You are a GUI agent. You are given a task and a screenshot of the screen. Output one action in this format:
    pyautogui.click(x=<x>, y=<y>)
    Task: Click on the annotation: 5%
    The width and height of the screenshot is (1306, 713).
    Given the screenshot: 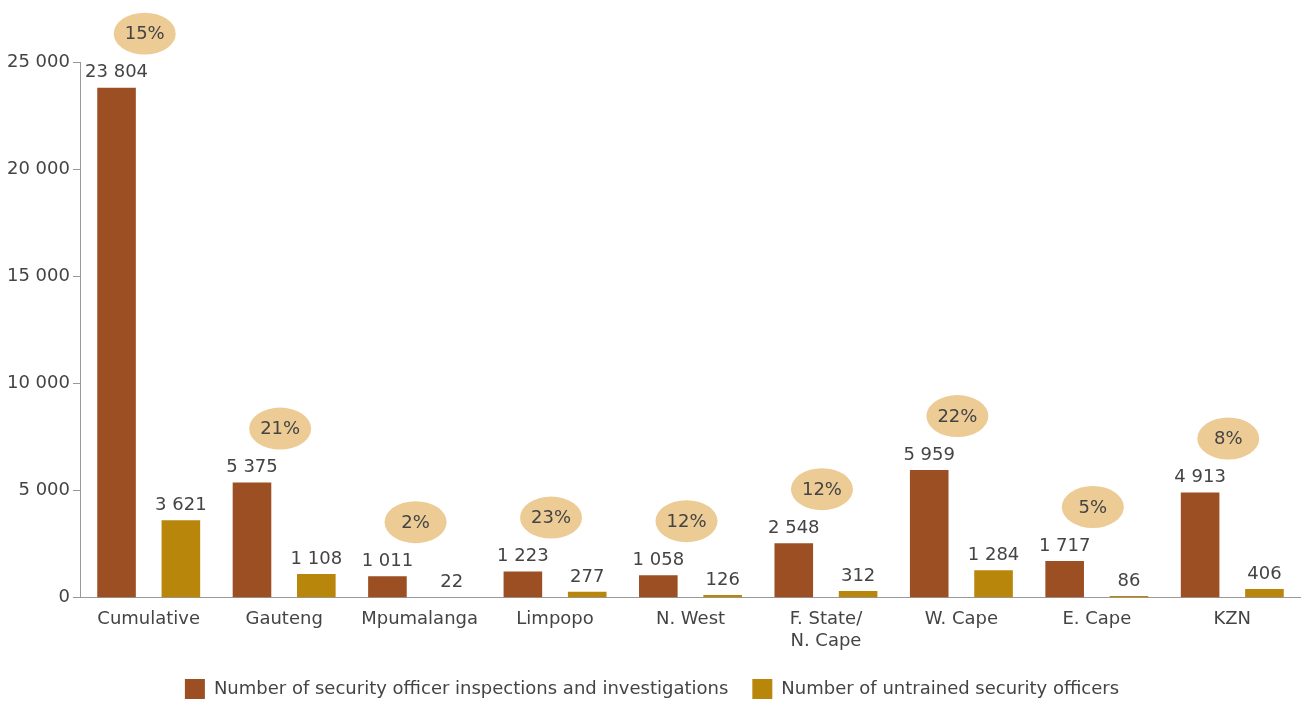 What is the action you would take?
    pyautogui.click(x=1093, y=506)
    